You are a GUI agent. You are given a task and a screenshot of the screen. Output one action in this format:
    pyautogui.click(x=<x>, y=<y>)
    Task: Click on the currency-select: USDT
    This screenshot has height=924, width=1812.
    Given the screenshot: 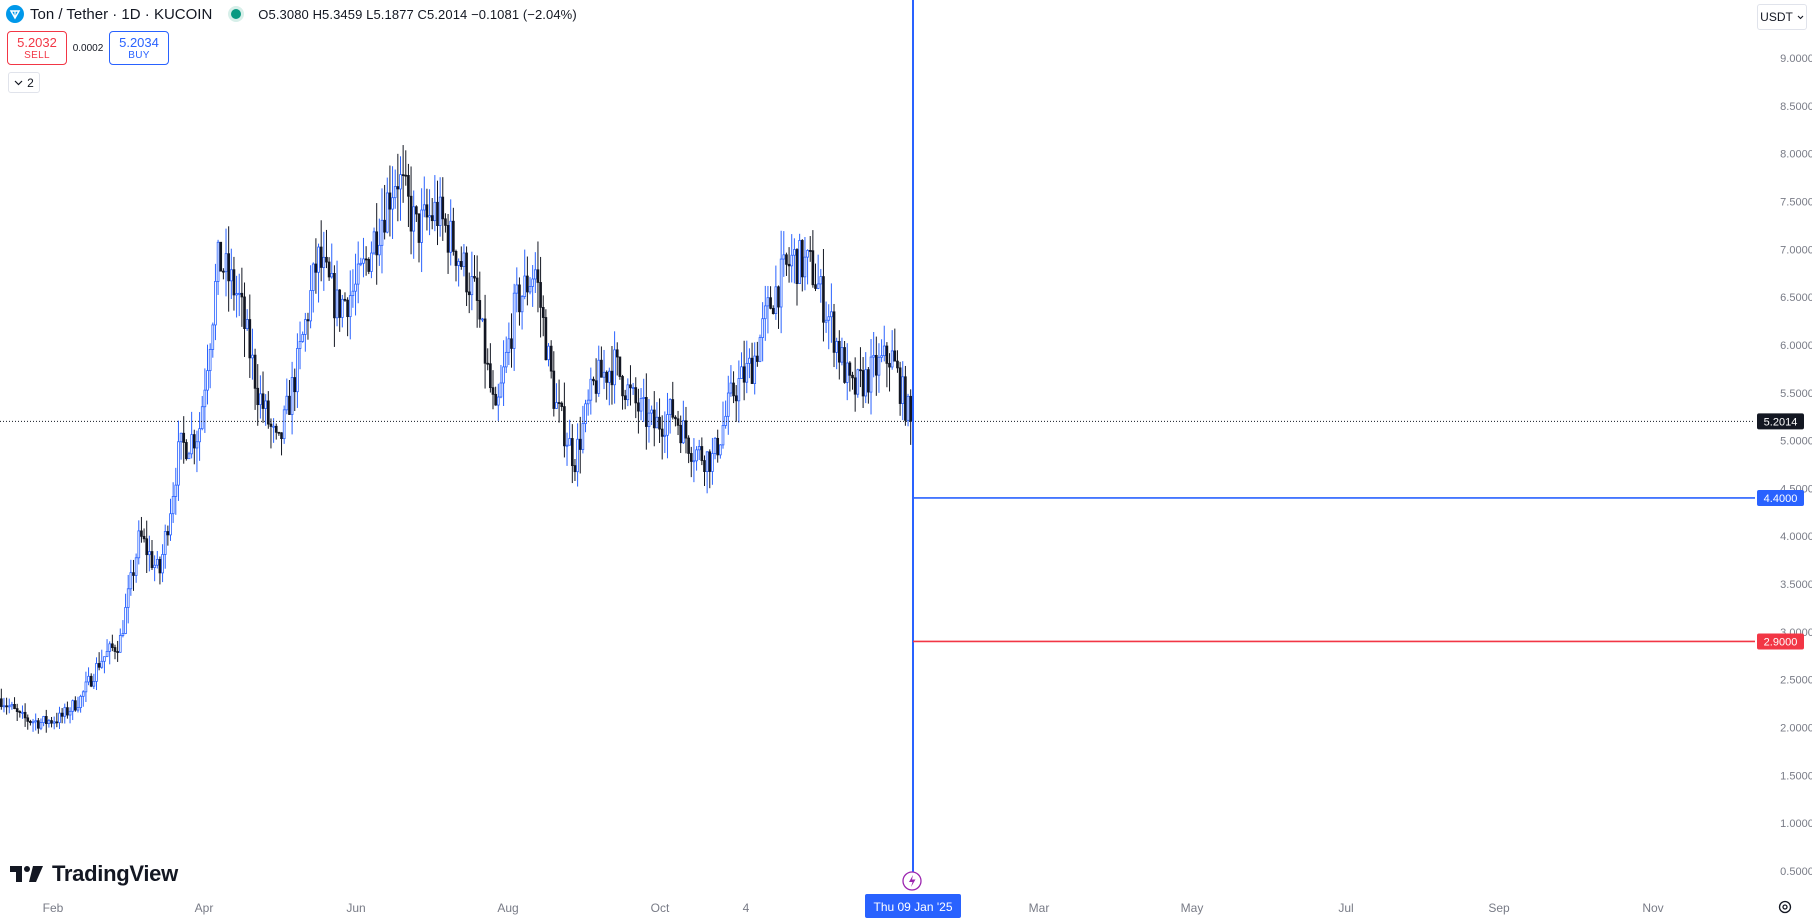 What is the action you would take?
    pyautogui.click(x=1782, y=17)
    